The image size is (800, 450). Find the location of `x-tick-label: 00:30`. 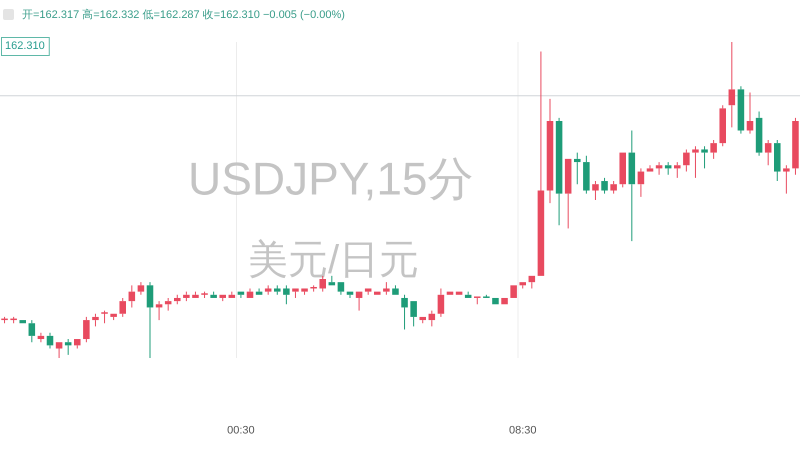

x-tick-label: 00:30 is located at coordinates (241, 430).